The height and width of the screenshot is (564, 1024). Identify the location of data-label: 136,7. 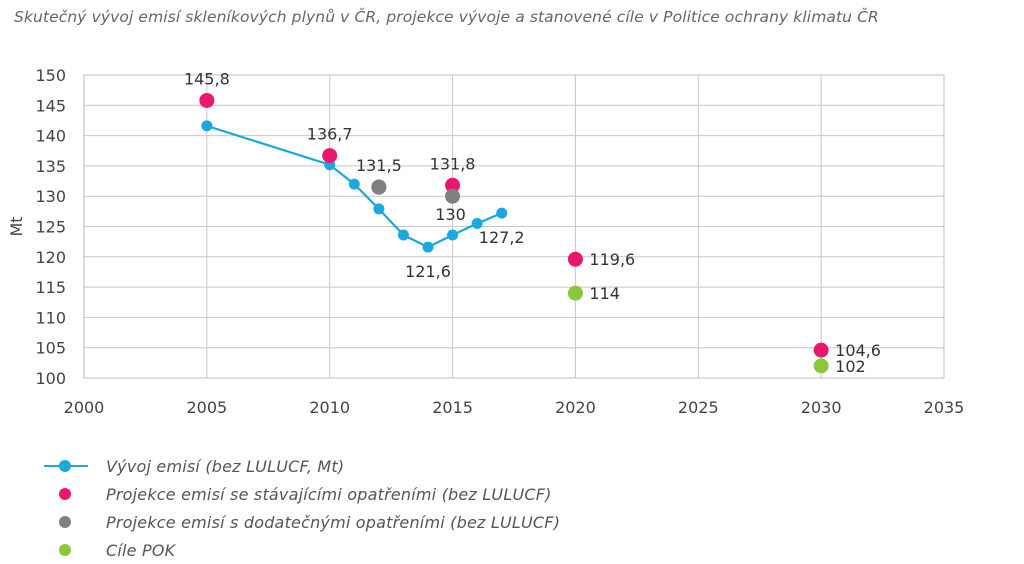
(330, 134).